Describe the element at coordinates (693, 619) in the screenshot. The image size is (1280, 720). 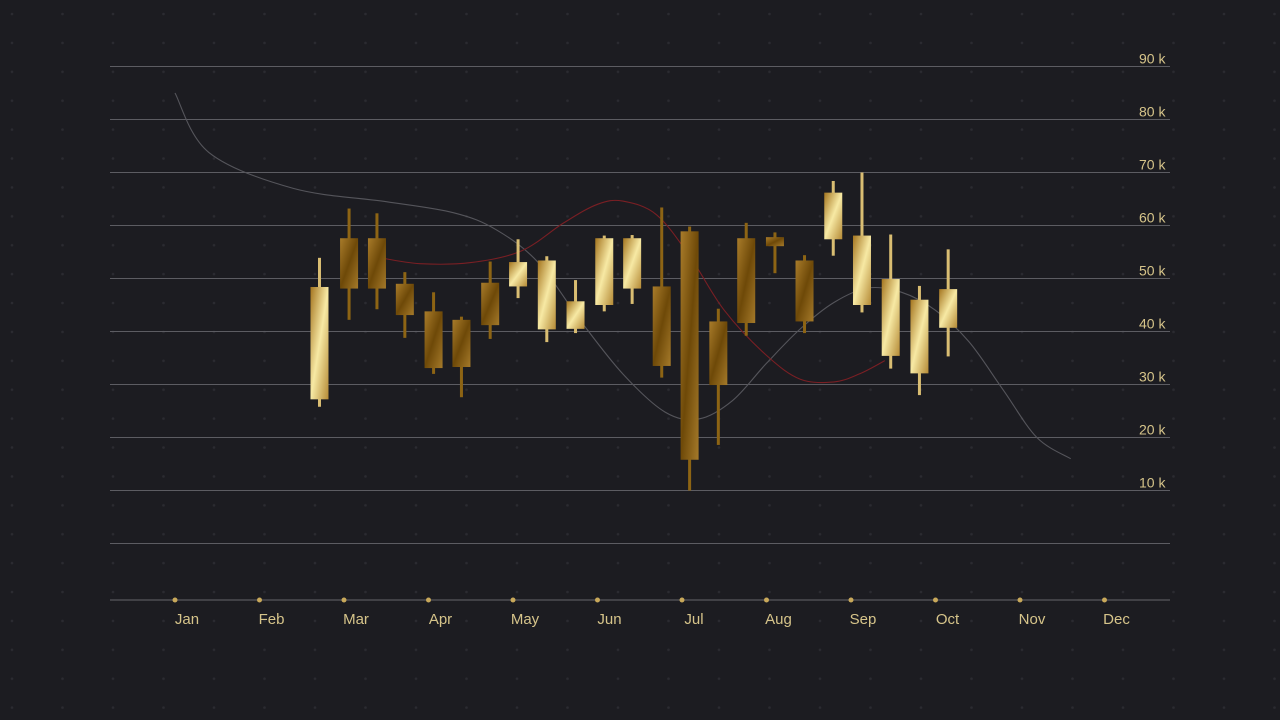
I see `x-tick-label: Jul` at that location.